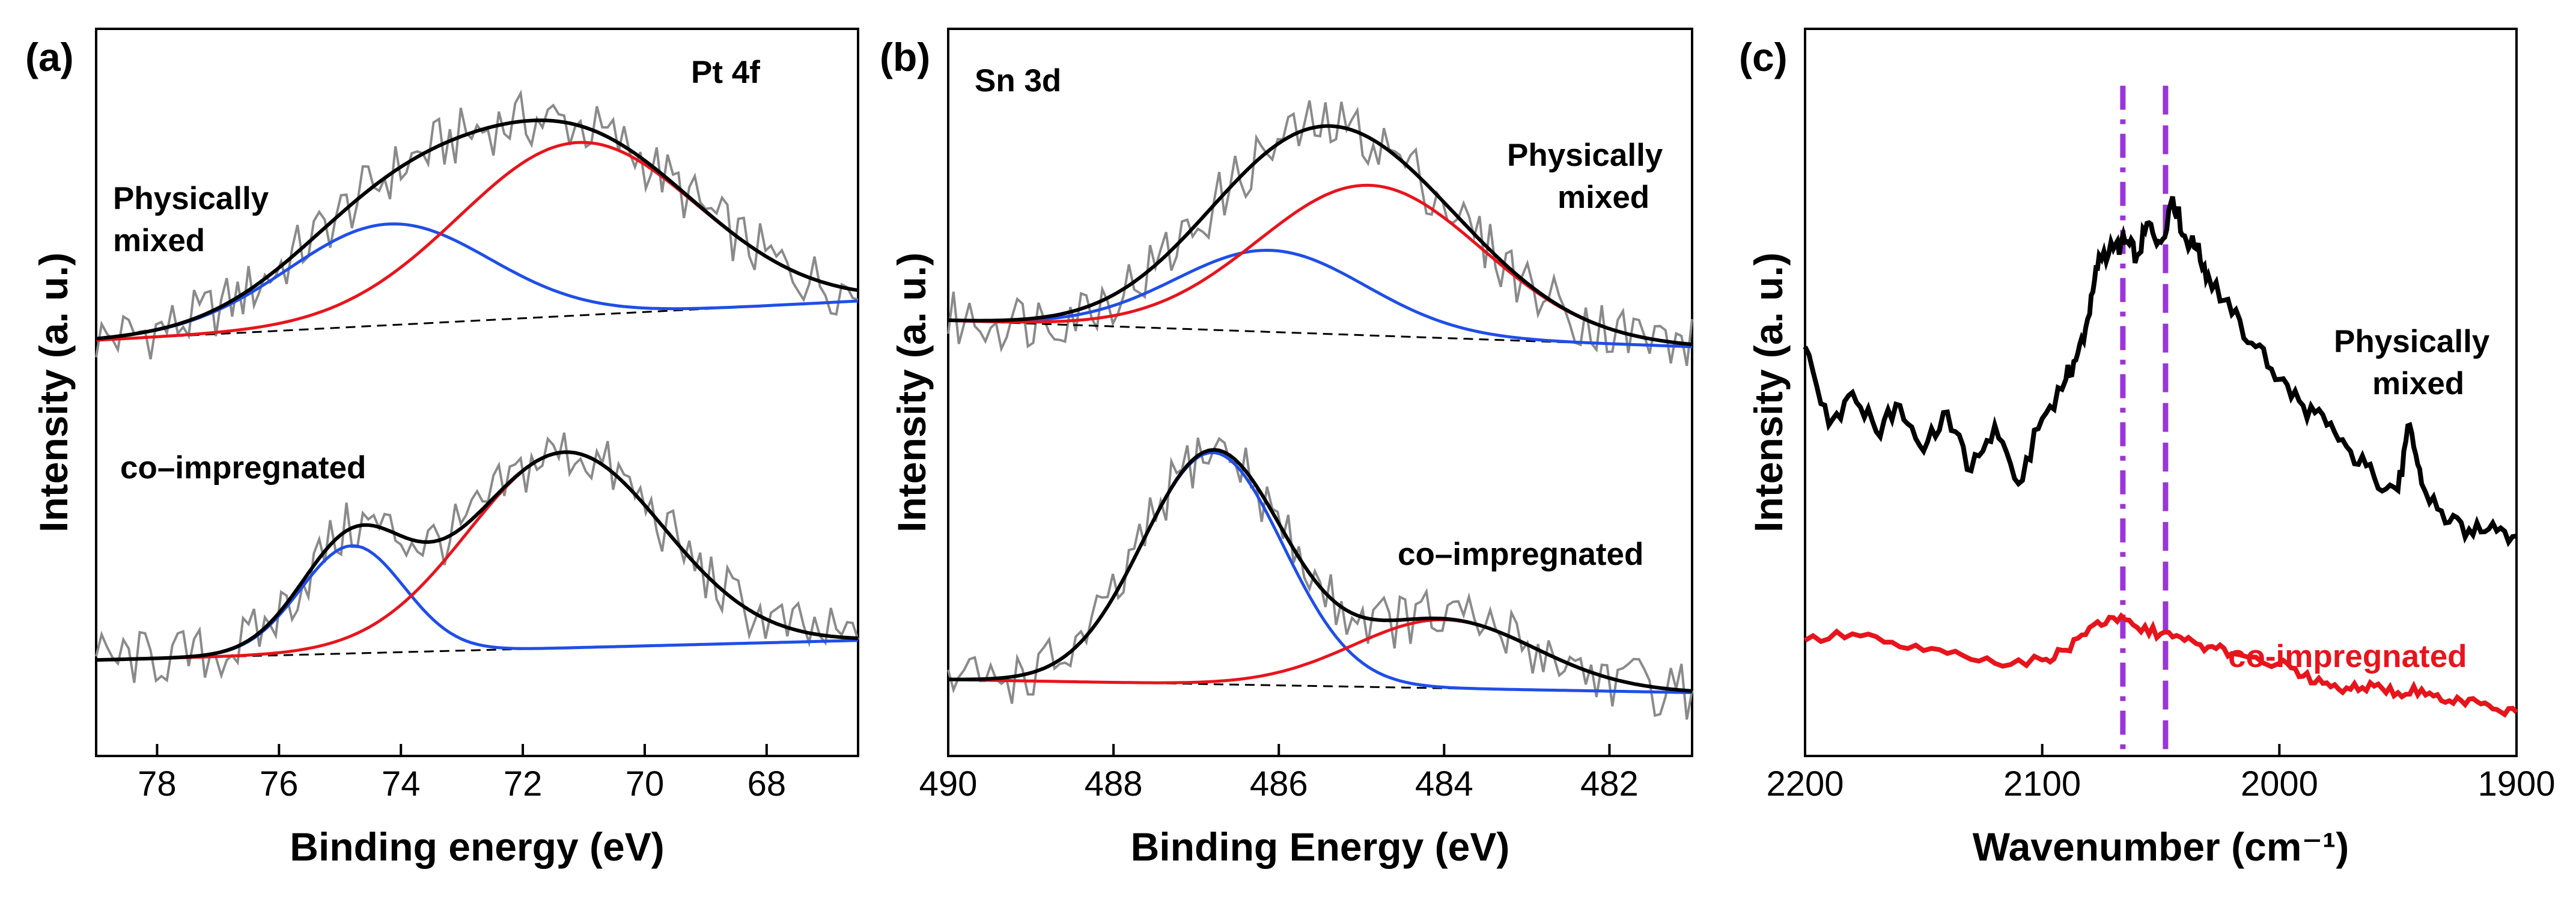  I want to click on panel-b-label: (b), so click(905, 57).